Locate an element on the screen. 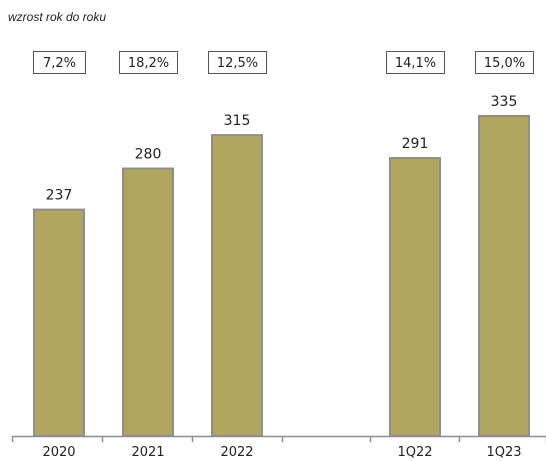 The image size is (546, 461). bar-value-label: 315 is located at coordinates (237, 121).